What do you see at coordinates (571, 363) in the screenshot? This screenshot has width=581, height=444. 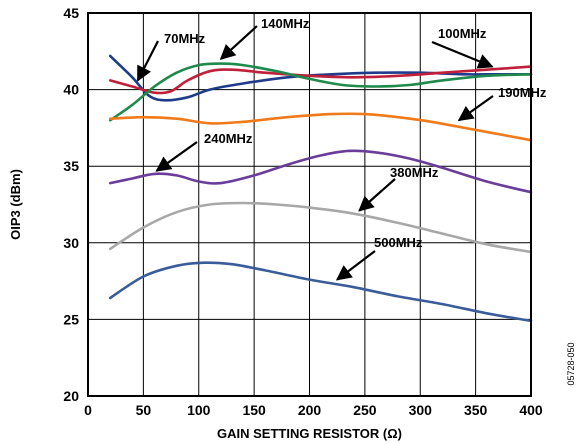 I see `figure-code: 05728-050` at bounding box center [571, 363].